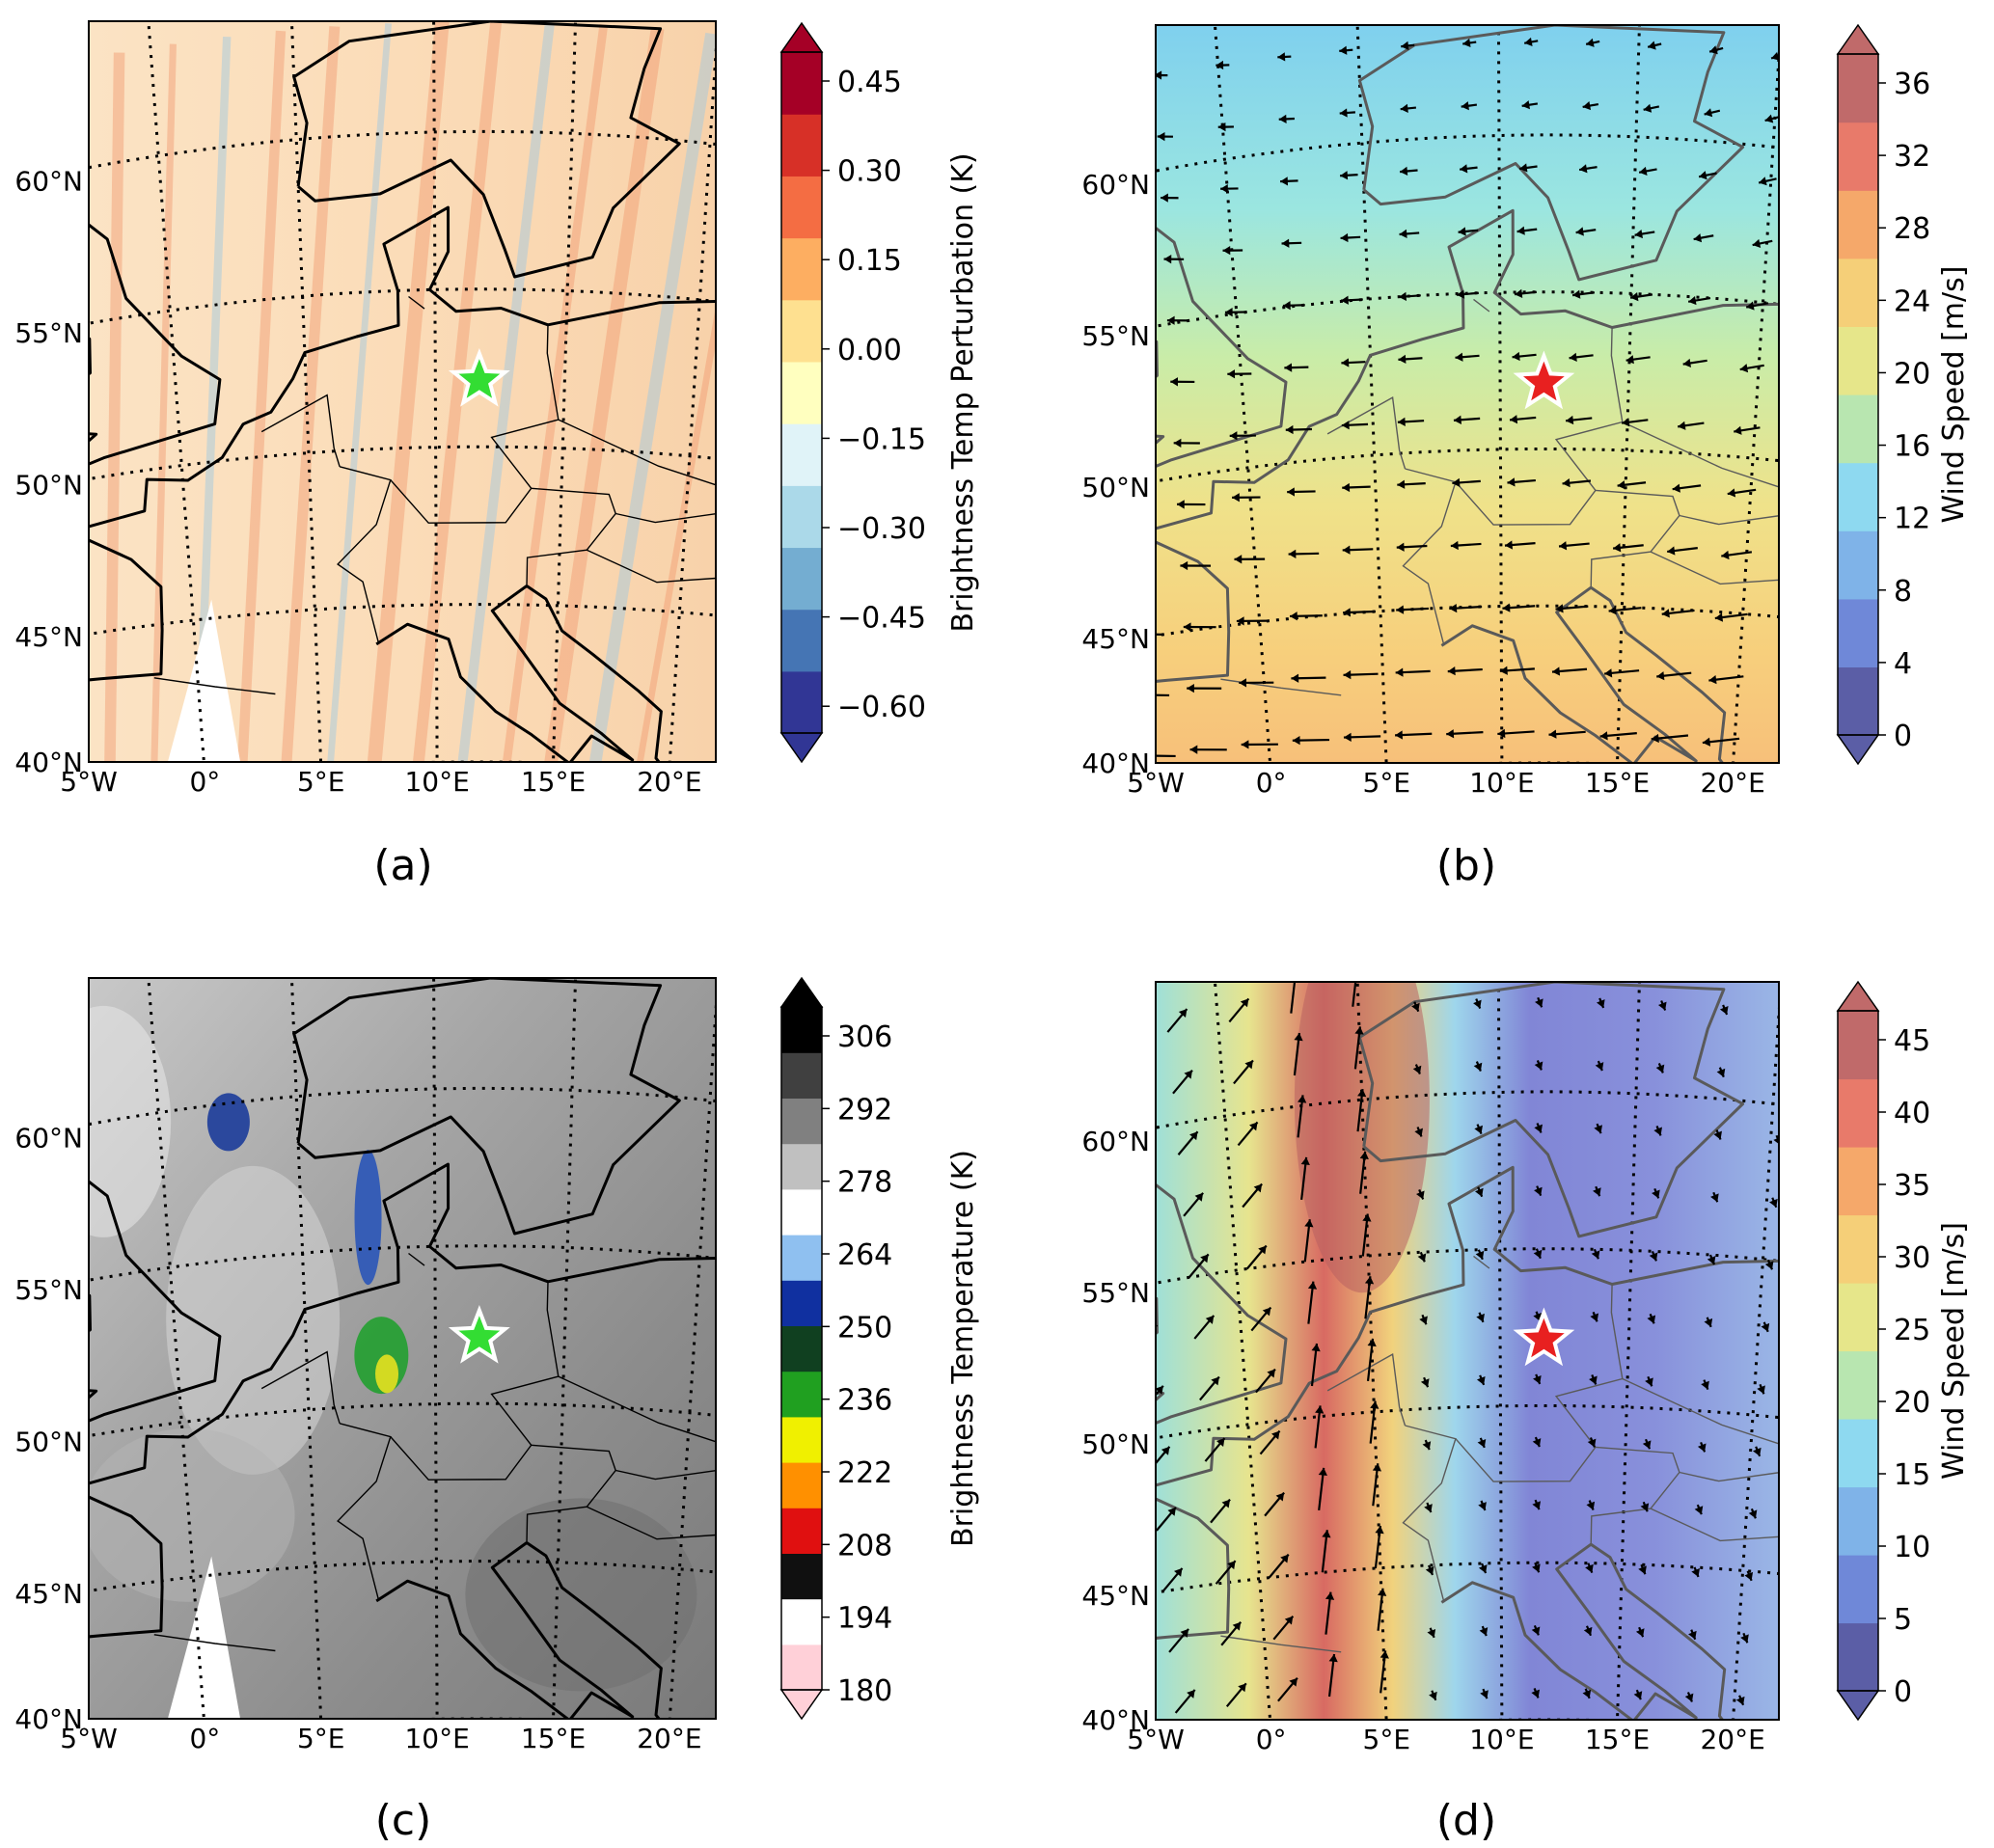 This screenshot has height=1848, width=1994. What do you see at coordinates (864, 1255) in the screenshot?
I see `colorbar-tick-label: 264` at bounding box center [864, 1255].